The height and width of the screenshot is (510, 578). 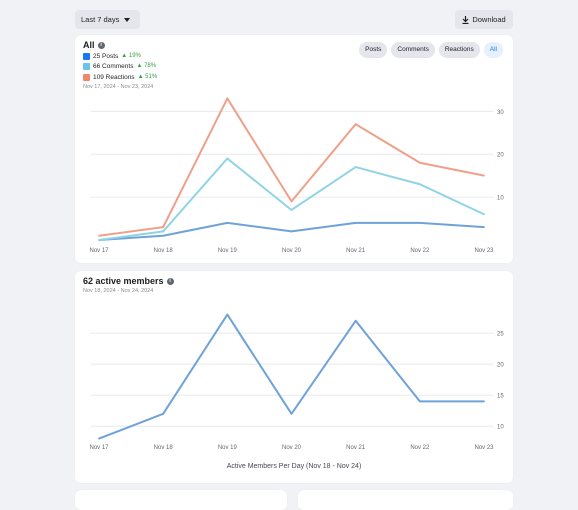 What do you see at coordinates (181, 500) in the screenshot?
I see `activity-by-day-card` at bounding box center [181, 500].